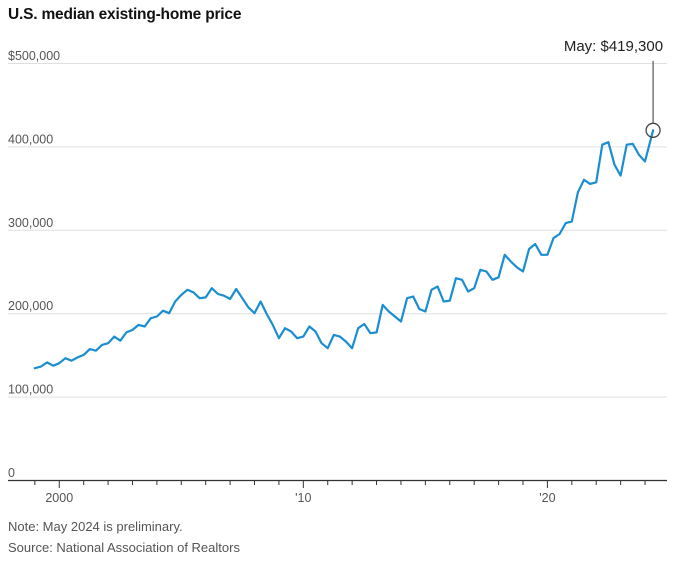 This screenshot has width=683, height=561. What do you see at coordinates (30, 223) in the screenshot?
I see `y-tick-label-300000: 300,000` at bounding box center [30, 223].